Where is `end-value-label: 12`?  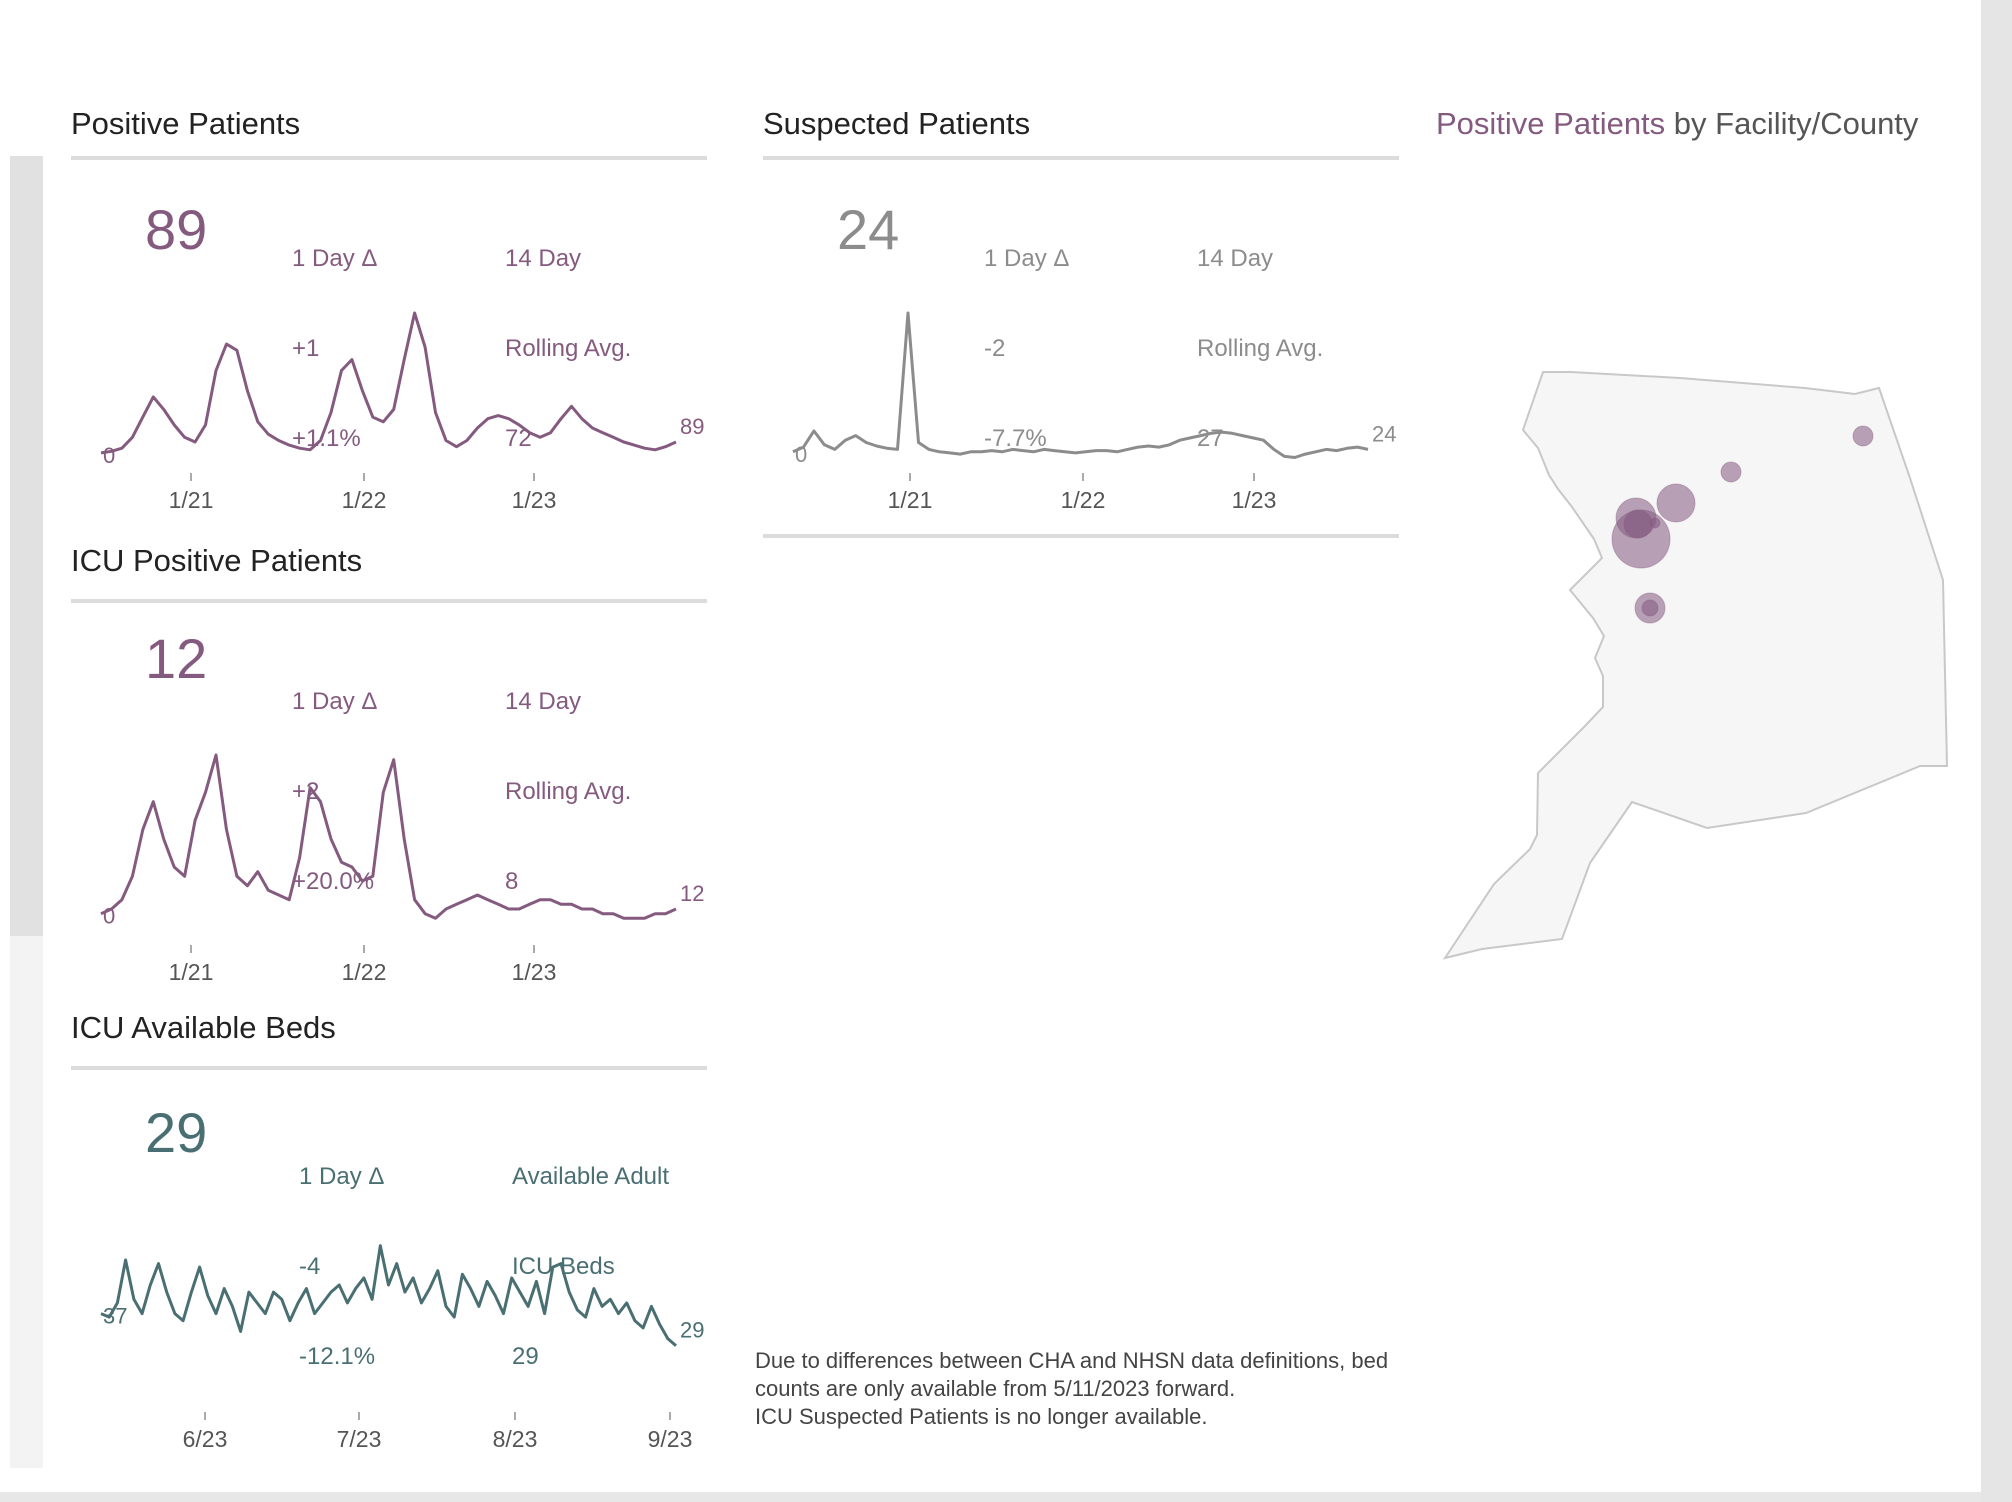
end-value-label: 12 is located at coordinates (692, 893).